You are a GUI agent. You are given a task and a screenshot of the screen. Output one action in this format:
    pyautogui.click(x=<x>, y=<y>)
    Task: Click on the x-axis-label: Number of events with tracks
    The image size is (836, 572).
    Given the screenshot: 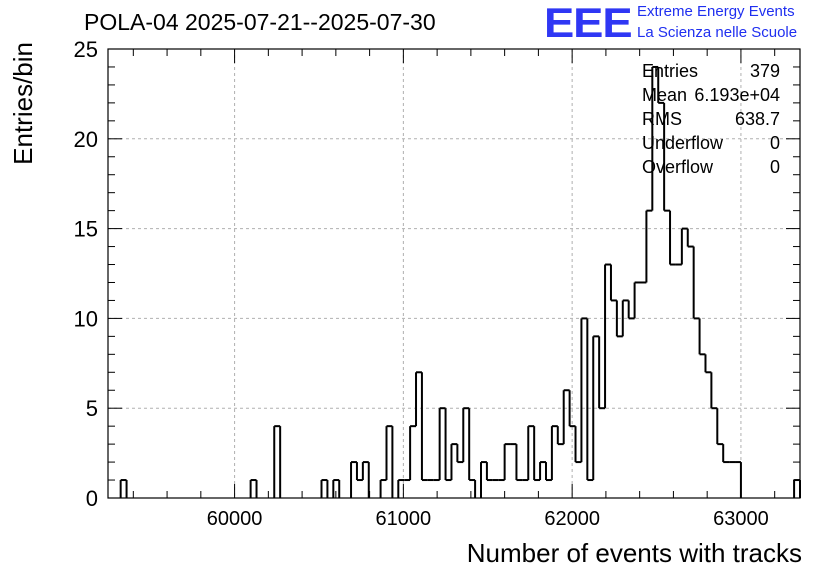 What is the action you would take?
    pyautogui.click(x=634, y=553)
    